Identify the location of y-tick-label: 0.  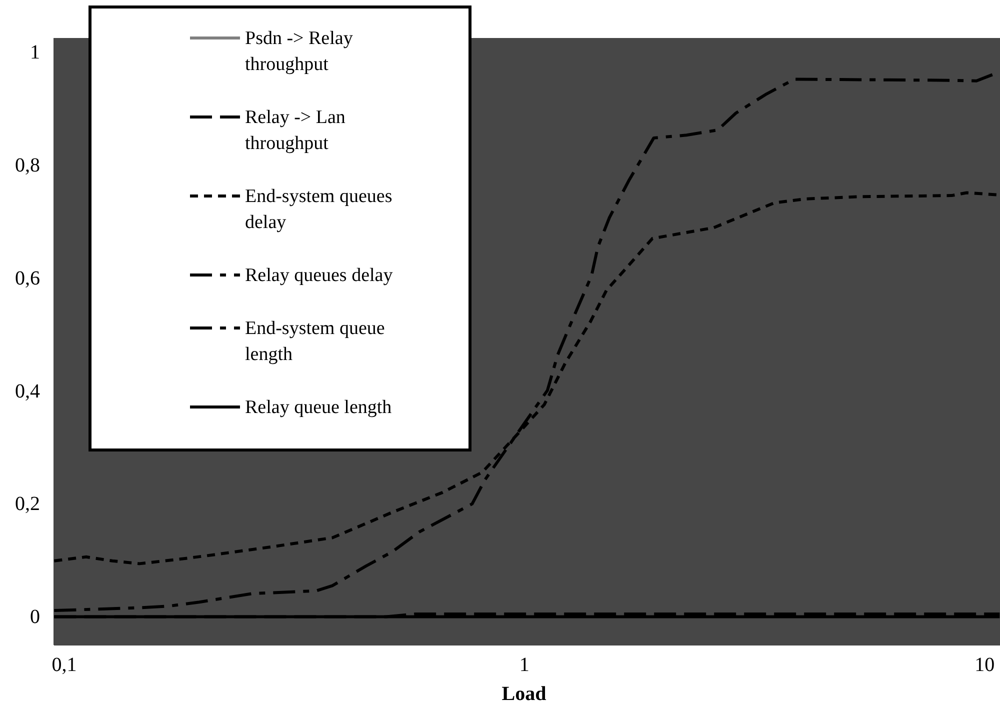
(35, 617).